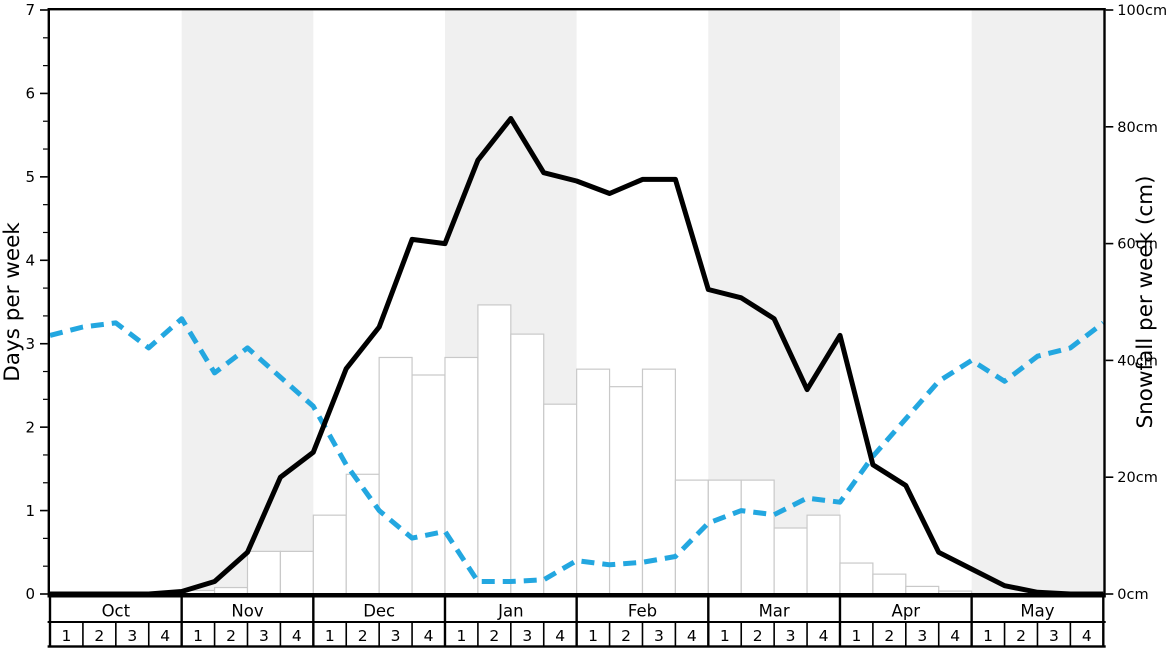  I want to click on right-axis-tick-label: 80cm, so click(1137, 128).